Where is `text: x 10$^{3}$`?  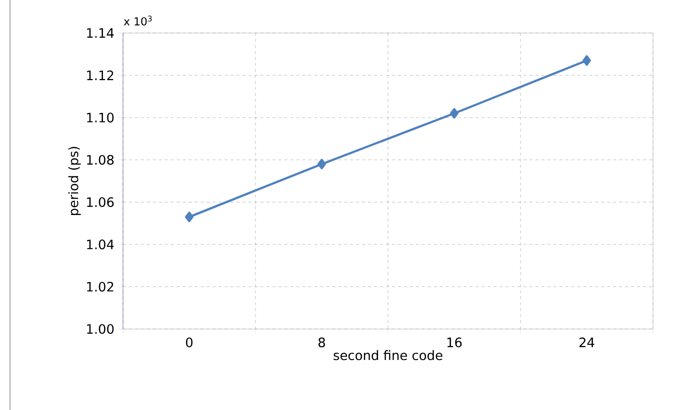 text: x 10$^{3}$ is located at coordinates (138, 21).